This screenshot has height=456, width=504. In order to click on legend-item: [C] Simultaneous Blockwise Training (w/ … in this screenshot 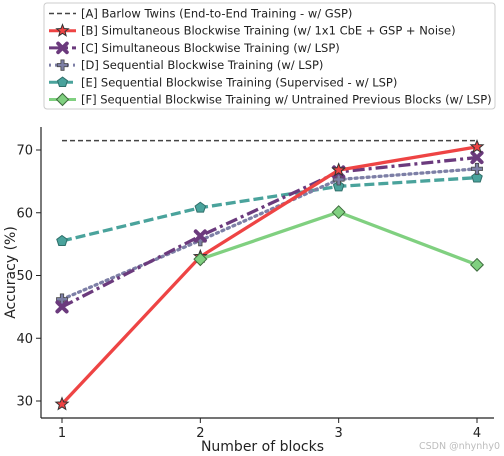, I will do `click(194, 48)`.